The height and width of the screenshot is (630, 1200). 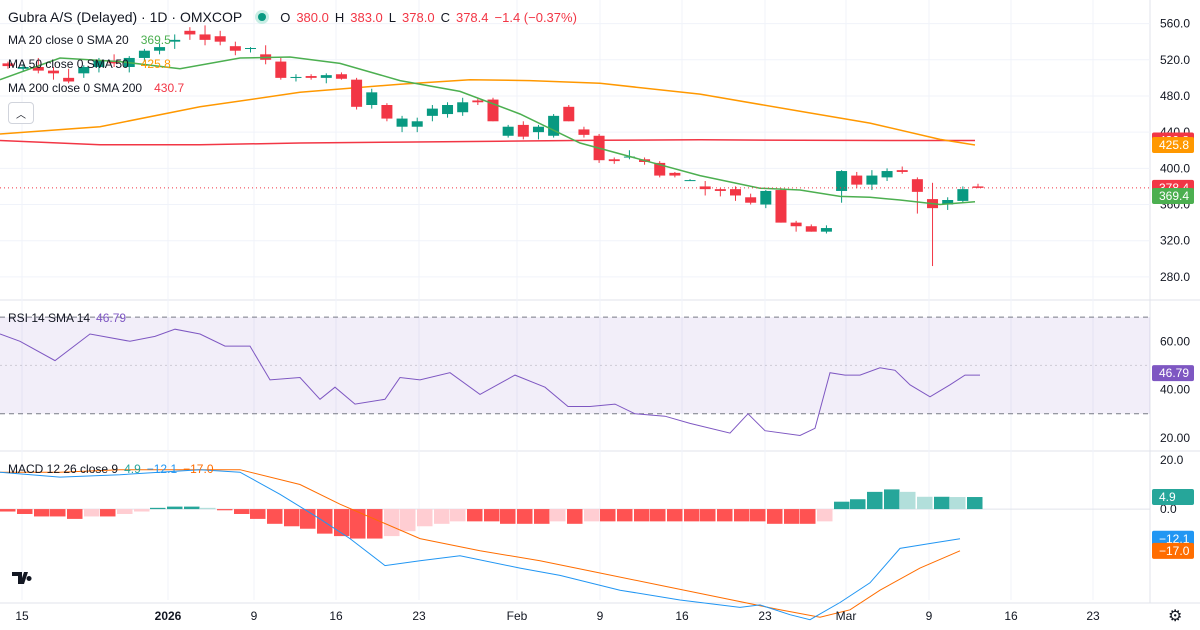 What do you see at coordinates (1175, 616) in the screenshot?
I see `settings-gear-icon: ⚙` at bounding box center [1175, 616].